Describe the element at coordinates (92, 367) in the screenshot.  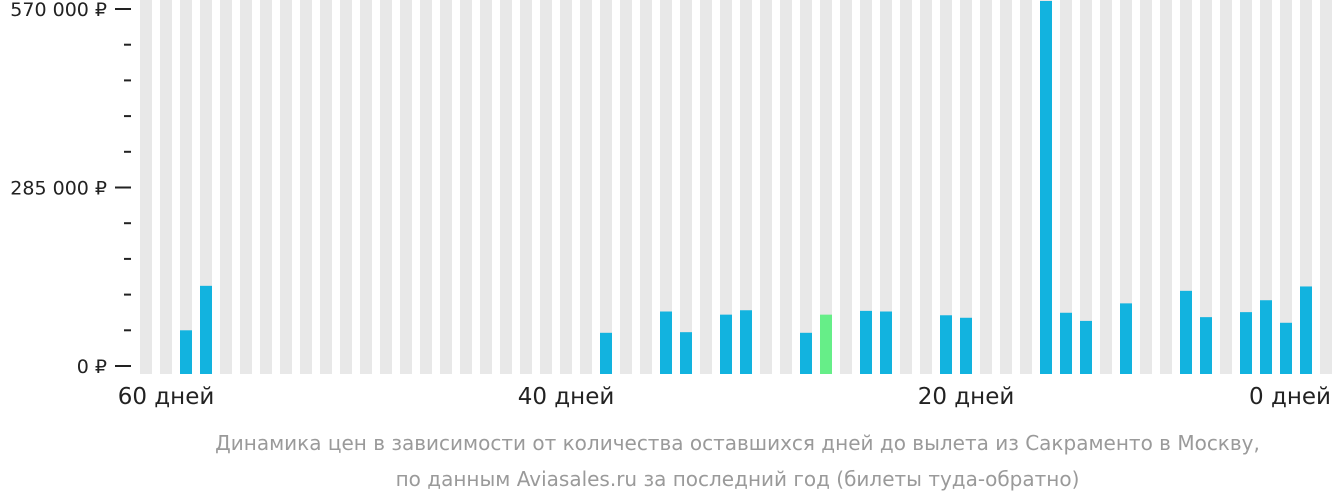
I see `y-tick-label: 0 ₽` at that location.